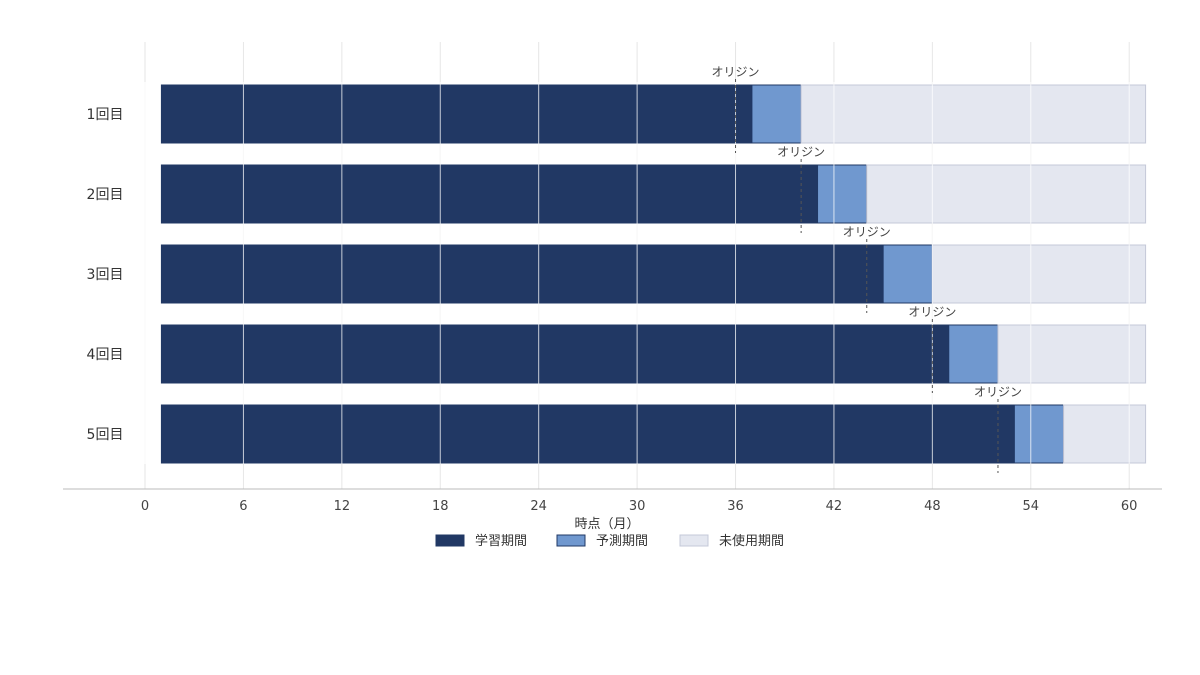 This screenshot has width=1200, height=675. Describe the element at coordinates (105, 435) in the screenshot. I see `category-label: 5回目` at that location.